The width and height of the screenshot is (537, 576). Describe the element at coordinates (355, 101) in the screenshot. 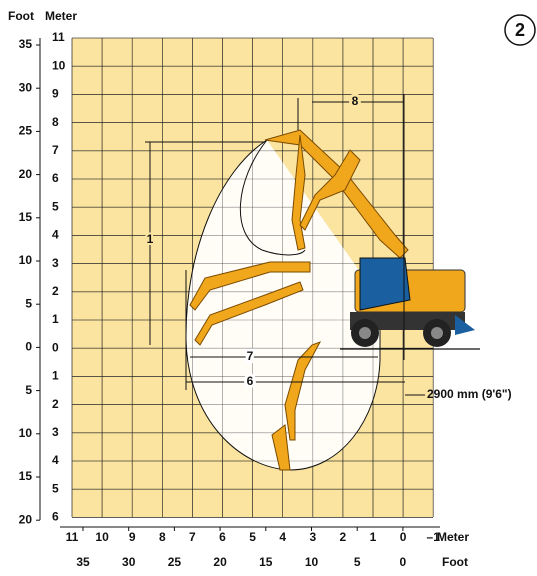

I see `dimension-label: 8` at that location.